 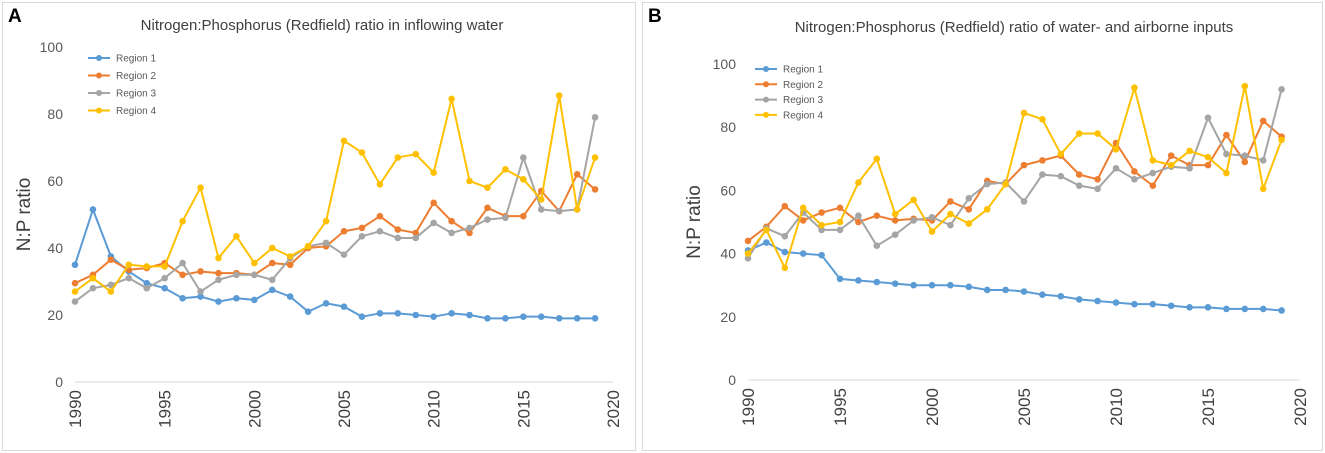 I want to click on legend-label-b-region-1: Region 1, so click(x=803, y=70).